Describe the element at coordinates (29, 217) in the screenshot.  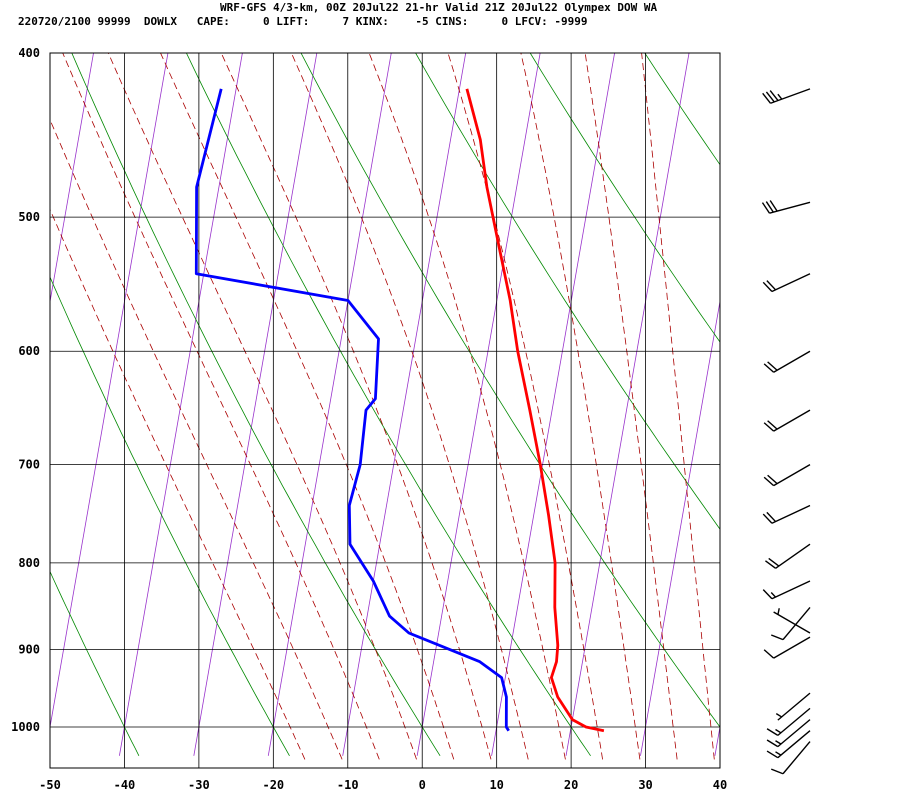
I see `pressure-tick-label: 500` at that location.